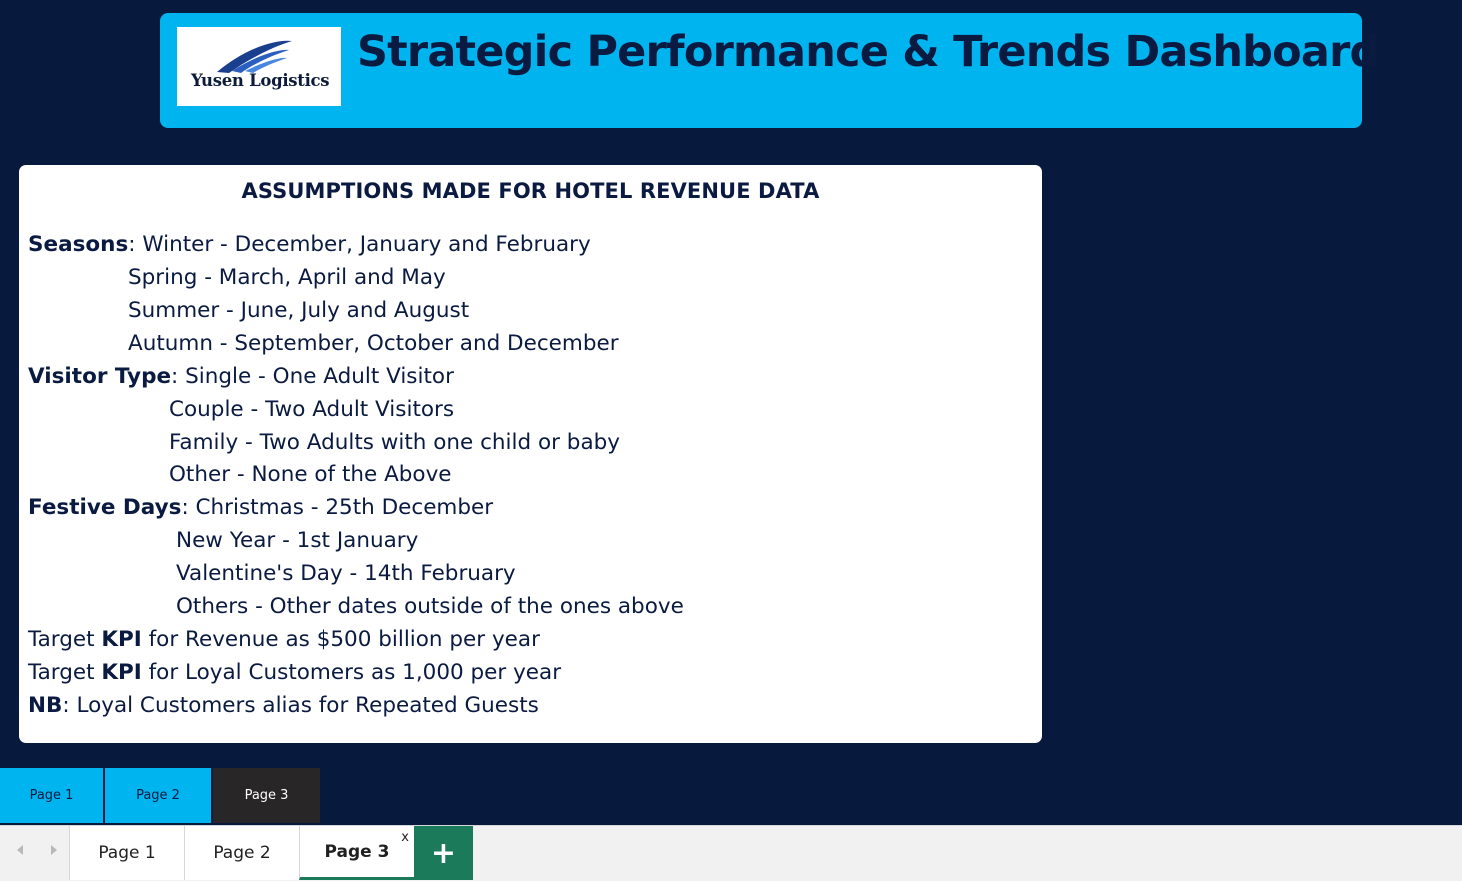 This screenshot has width=1462, height=881. I want to click on page-tab-bar: Page 1 Page 2 Page 3 x +, so click(731, 853).